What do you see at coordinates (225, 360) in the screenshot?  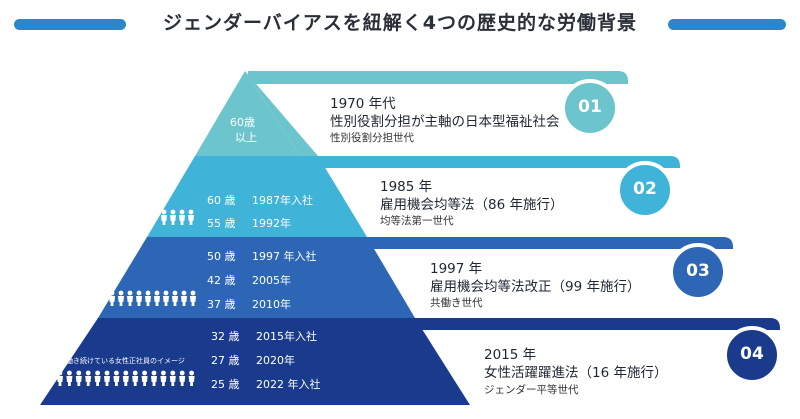 I see `tier-4-age-2: 27 歳` at bounding box center [225, 360].